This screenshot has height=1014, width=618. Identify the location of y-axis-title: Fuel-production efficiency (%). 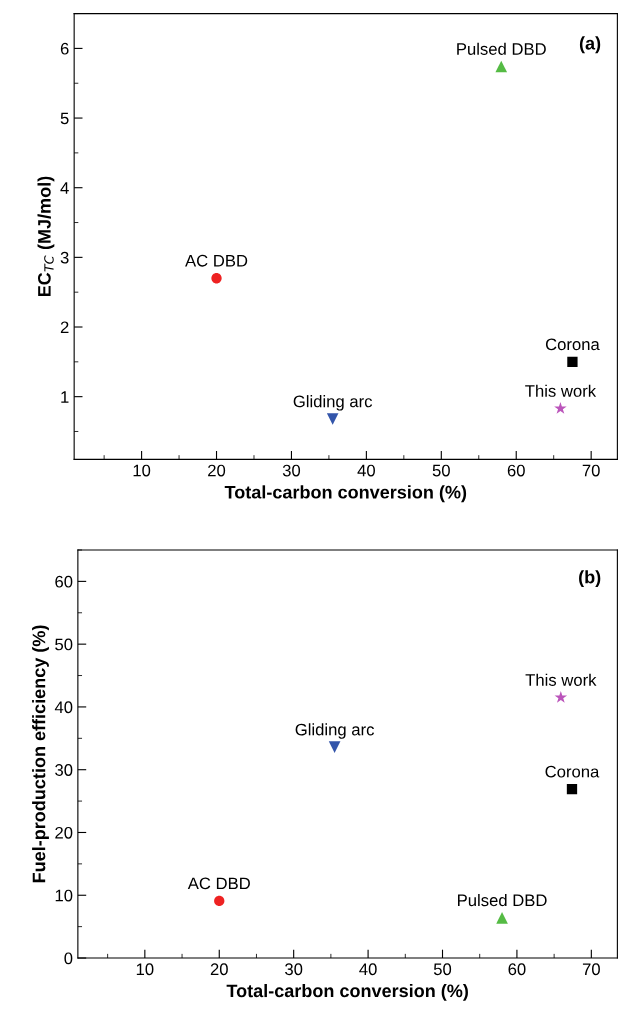
(40, 754).